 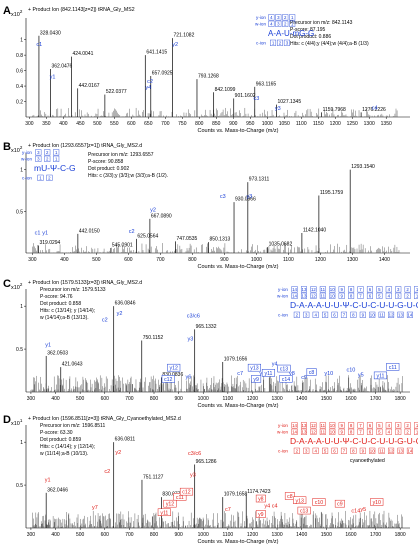 I want to click on seq-number: 1, so click(x=417, y=289).